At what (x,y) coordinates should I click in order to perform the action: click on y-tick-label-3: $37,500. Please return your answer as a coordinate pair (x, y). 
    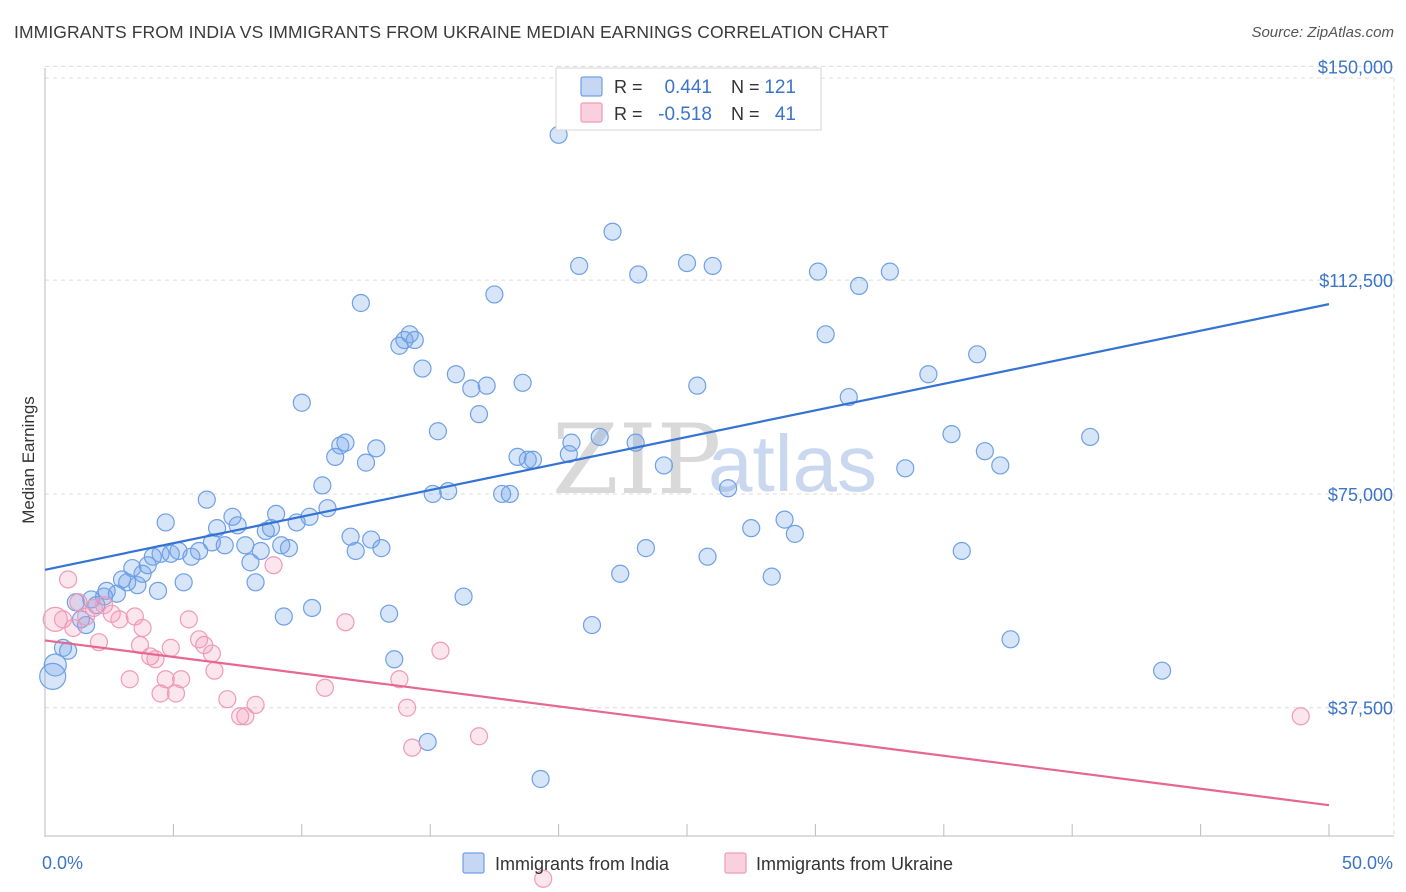
    Looking at the image, I should click on (1360, 709).